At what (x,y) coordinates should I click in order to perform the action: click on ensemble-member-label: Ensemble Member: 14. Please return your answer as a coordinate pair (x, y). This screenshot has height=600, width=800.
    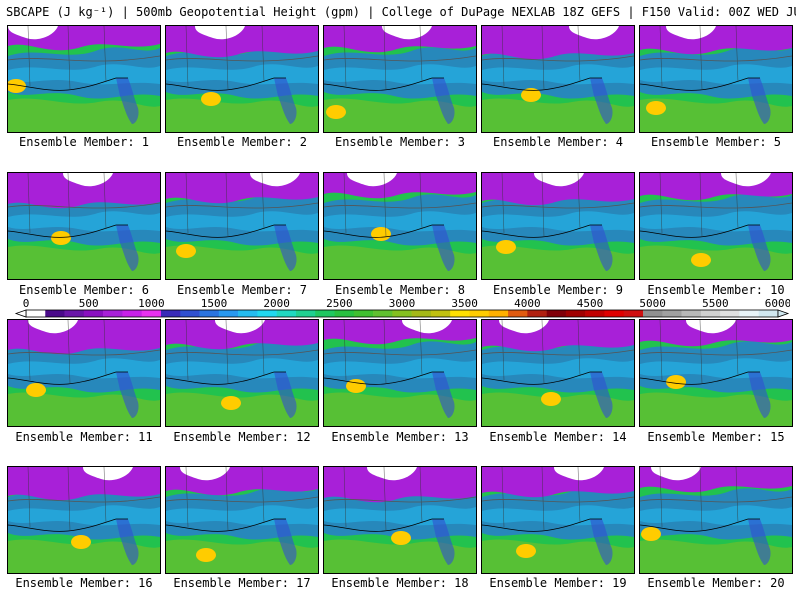
    Looking at the image, I should click on (558, 437).